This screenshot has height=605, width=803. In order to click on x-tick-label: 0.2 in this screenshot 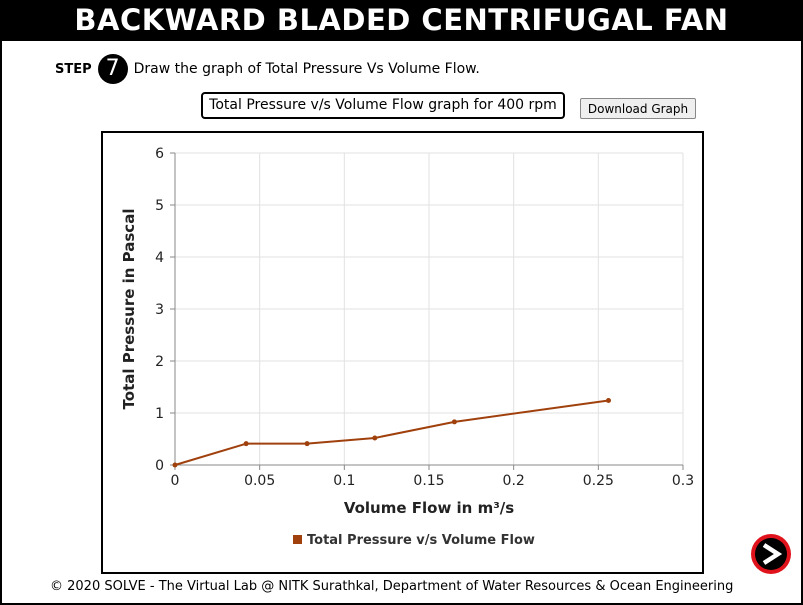, I will do `click(514, 481)`.